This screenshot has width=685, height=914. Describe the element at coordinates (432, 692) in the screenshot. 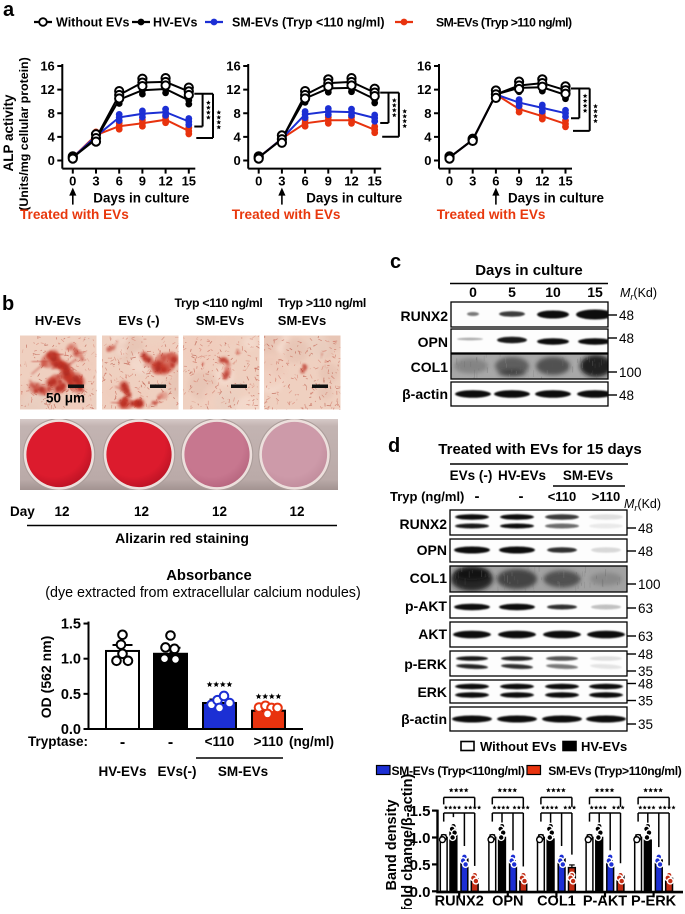

I see `svg-text: ERK` at that location.